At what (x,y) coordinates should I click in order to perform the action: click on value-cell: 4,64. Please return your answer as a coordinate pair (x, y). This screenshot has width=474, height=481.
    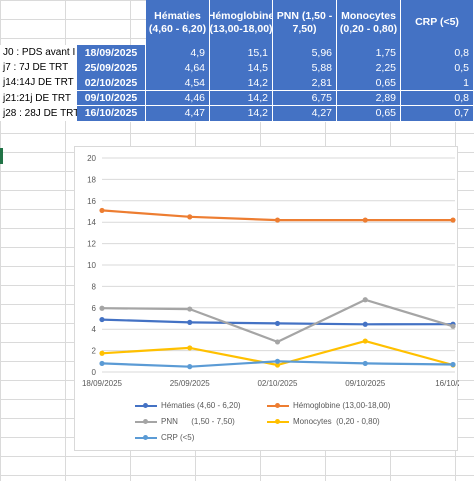
    Looking at the image, I should click on (178, 68).